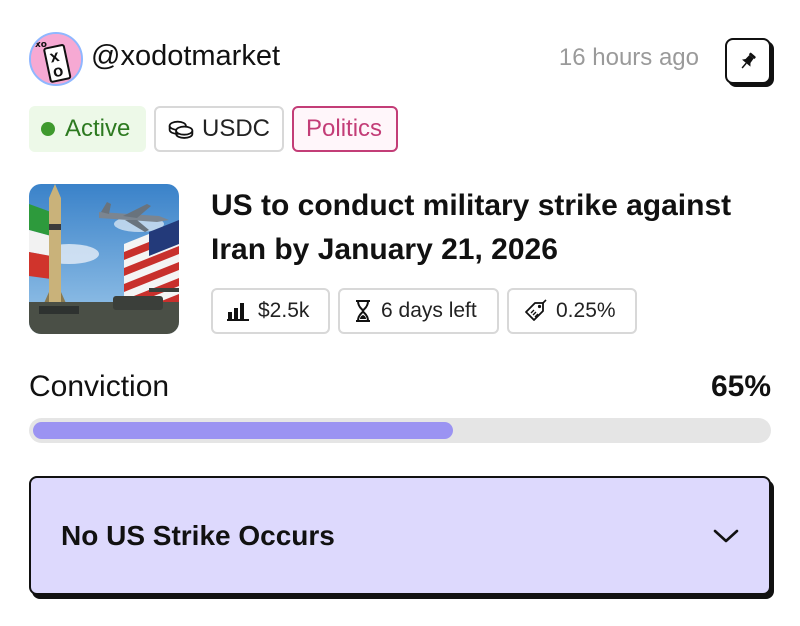 The height and width of the screenshot is (626, 800). I want to click on conviction-progress-fill, so click(243, 430).